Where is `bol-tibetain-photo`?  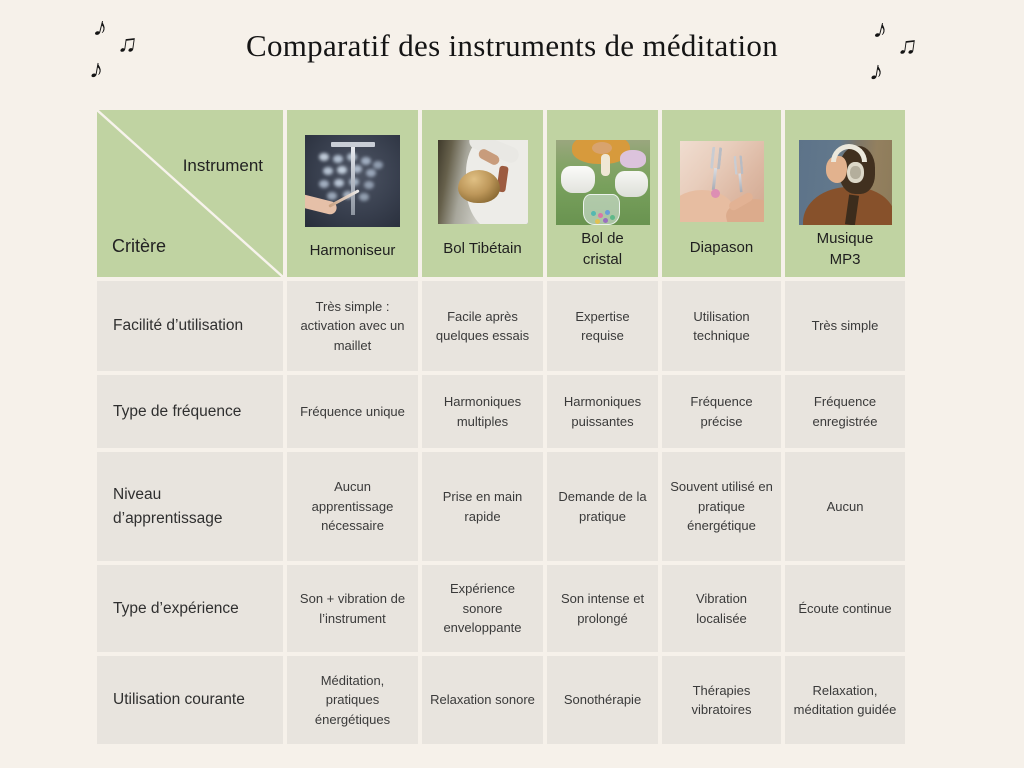
bol-tibetain-photo is located at coordinates (482, 182).